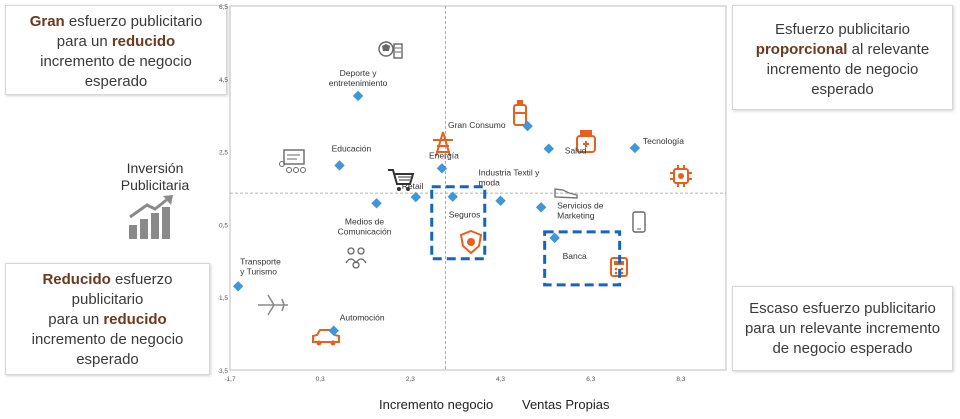 This screenshot has height=419, width=960. I want to click on point-label: Banca, so click(575, 256).